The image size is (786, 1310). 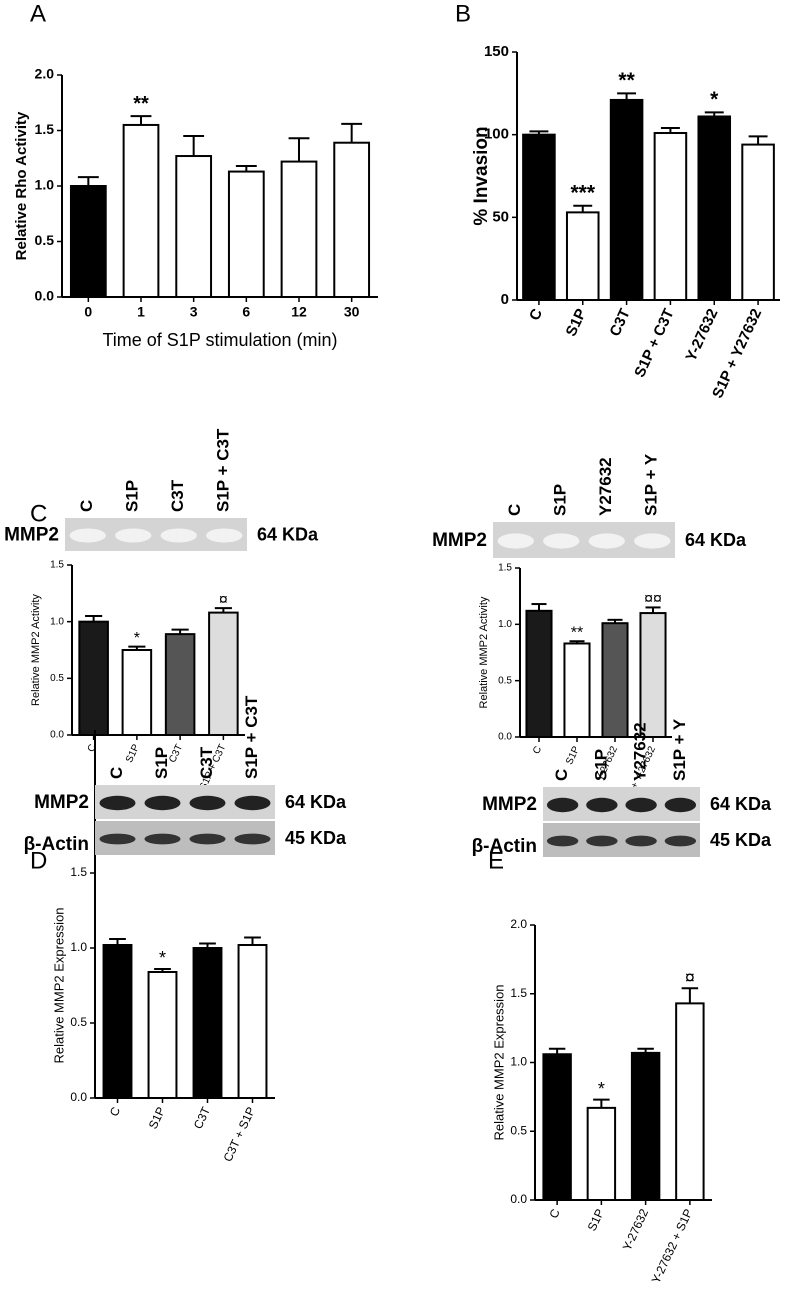 What do you see at coordinates (45, 74) in the screenshot?
I see `y-tick-label: 2.0` at bounding box center [45, 74].